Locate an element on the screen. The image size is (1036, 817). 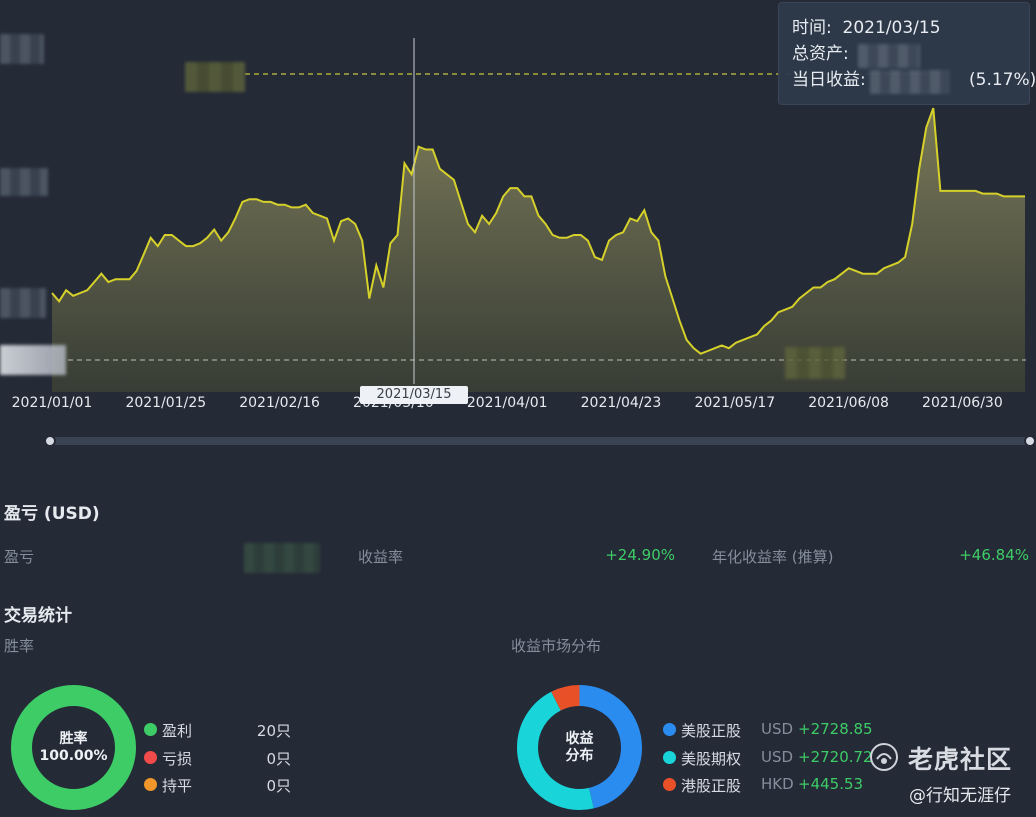
watermark-author: @行知无涯仔 is located at coordinates (960, 796).